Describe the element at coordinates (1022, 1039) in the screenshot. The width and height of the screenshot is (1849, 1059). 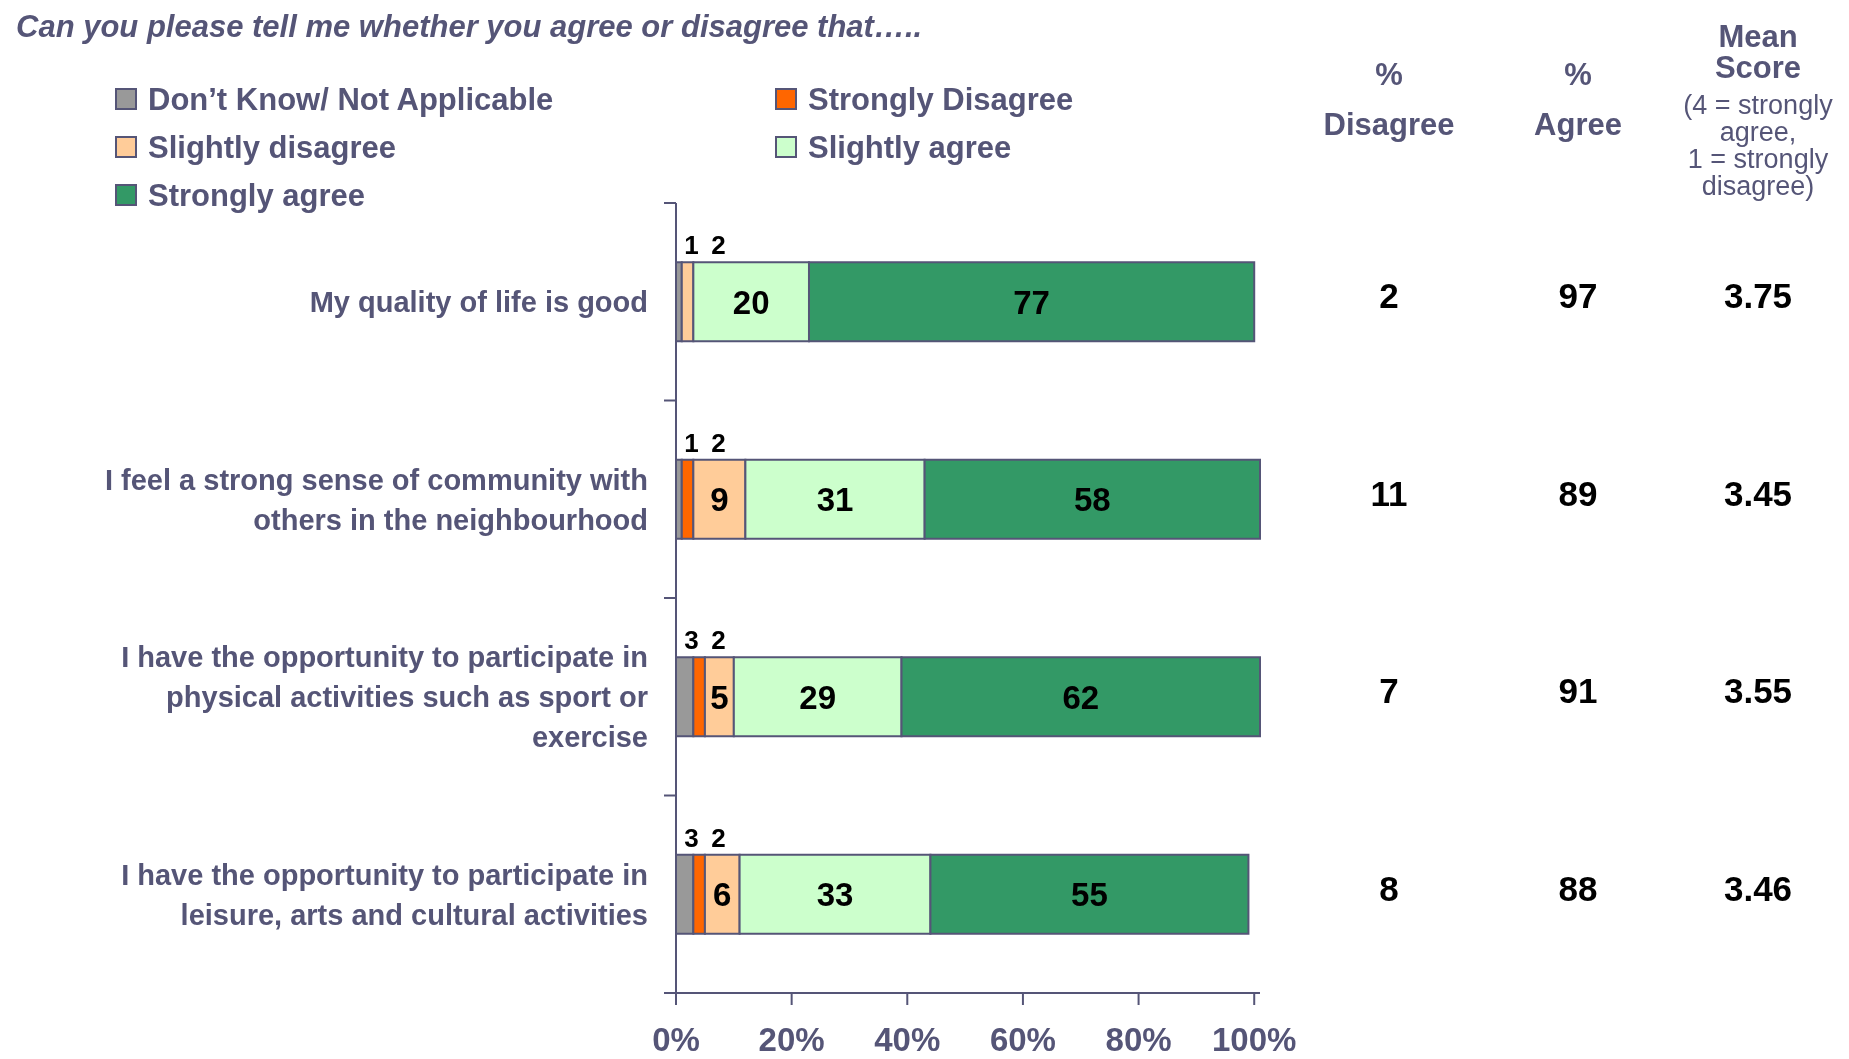
I see `x-tick-label: 60%` at that location.